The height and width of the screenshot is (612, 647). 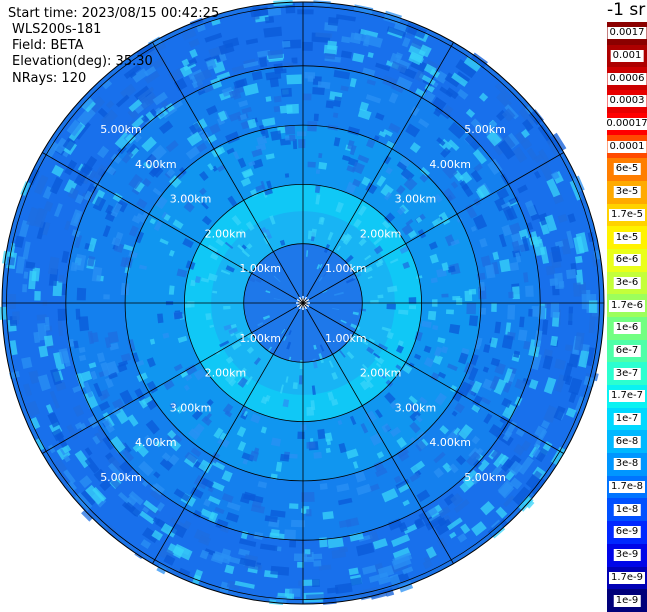 What do you see at coordinates (627, 79) in the screenshot?
I see `colorbar-level: 0.0006` at bounding box center [627, 79].